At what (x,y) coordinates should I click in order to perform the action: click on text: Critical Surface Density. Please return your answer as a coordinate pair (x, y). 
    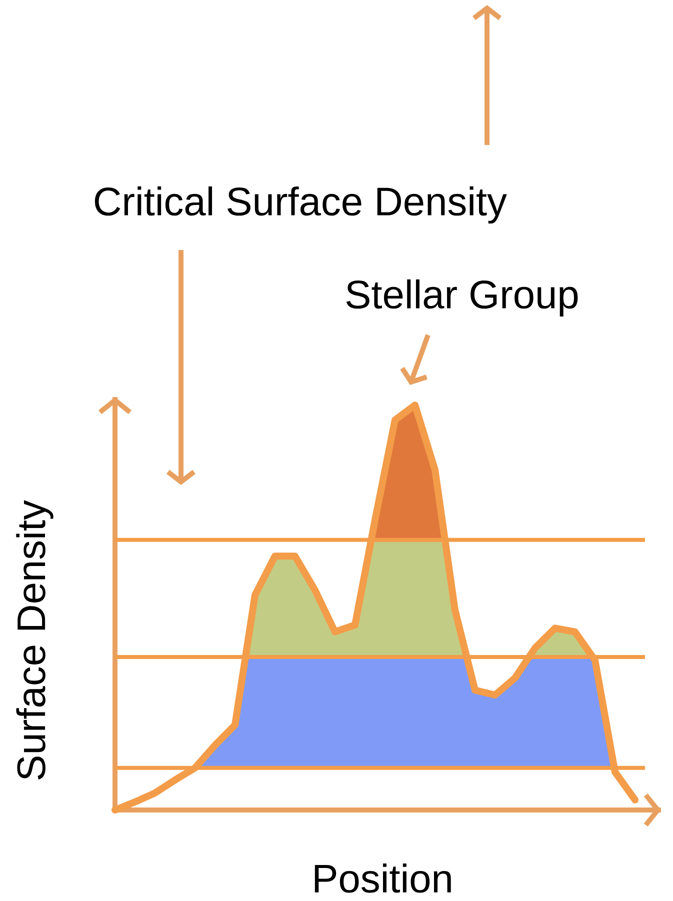
    Looking at the image, I should click on (300, 205).